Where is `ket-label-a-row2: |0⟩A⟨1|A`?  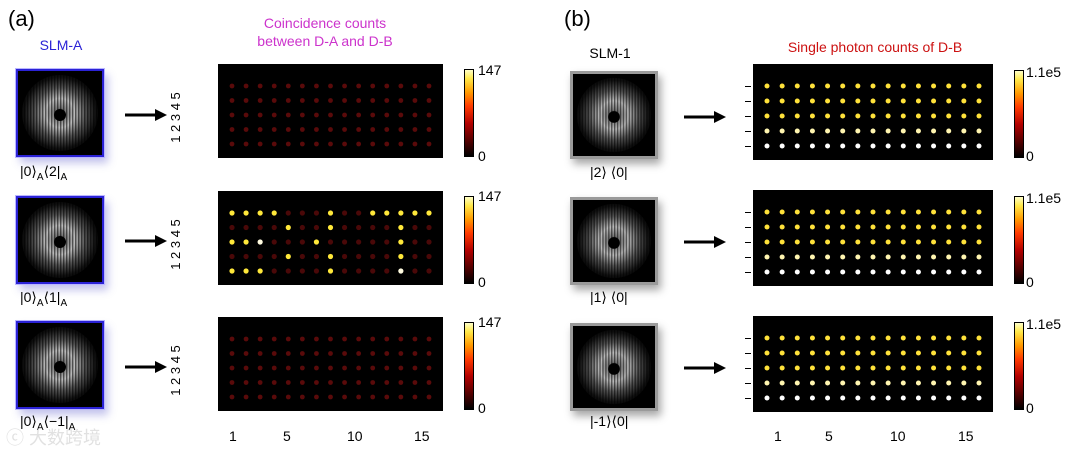 ket-label-a-row2: |0⟩A⟨1|A is located at coordinates (44, 299).